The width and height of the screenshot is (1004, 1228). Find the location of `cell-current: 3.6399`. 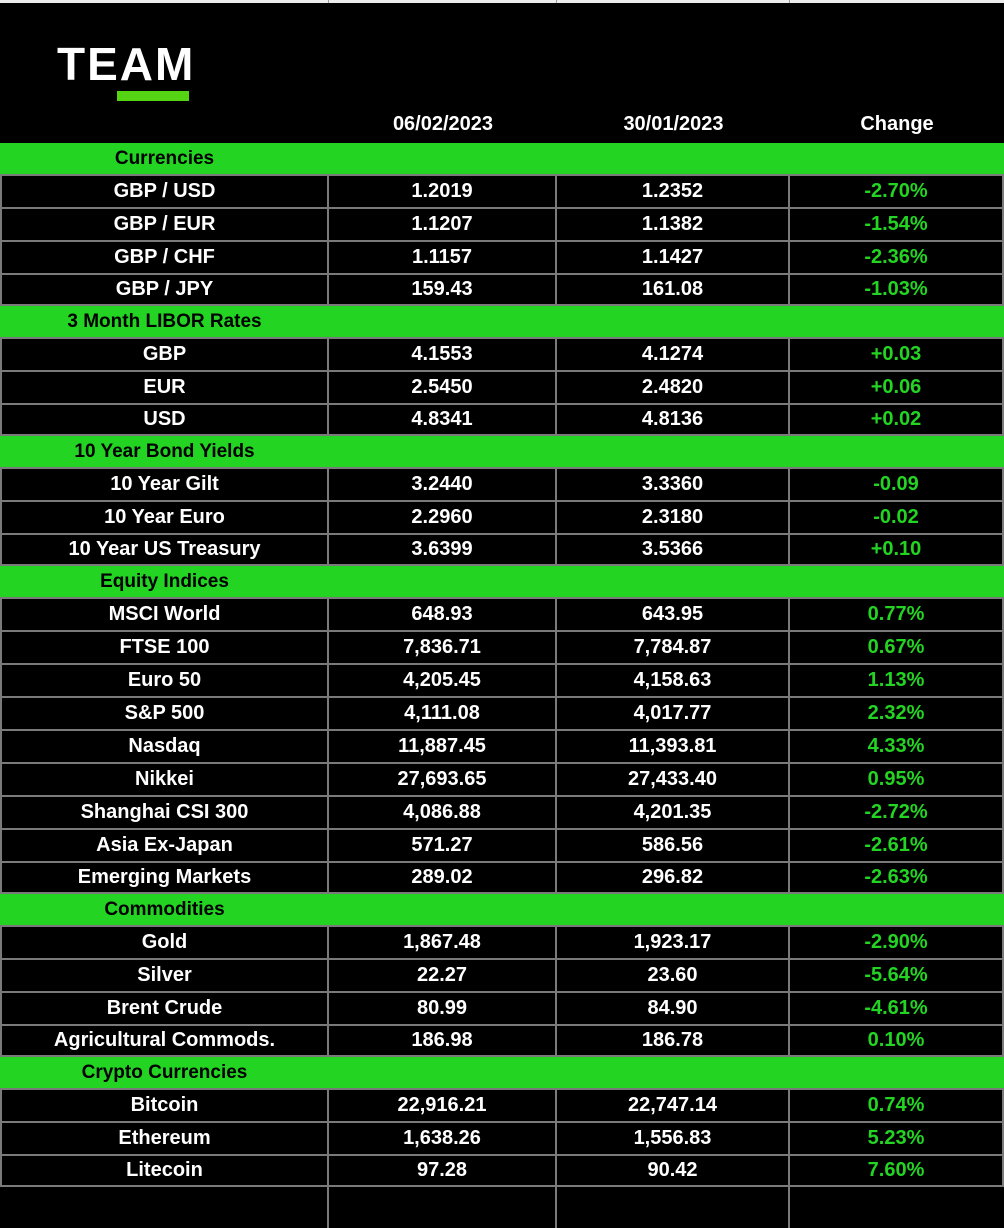

cell-current: 3.6399 is located at coordinates (443, 549).